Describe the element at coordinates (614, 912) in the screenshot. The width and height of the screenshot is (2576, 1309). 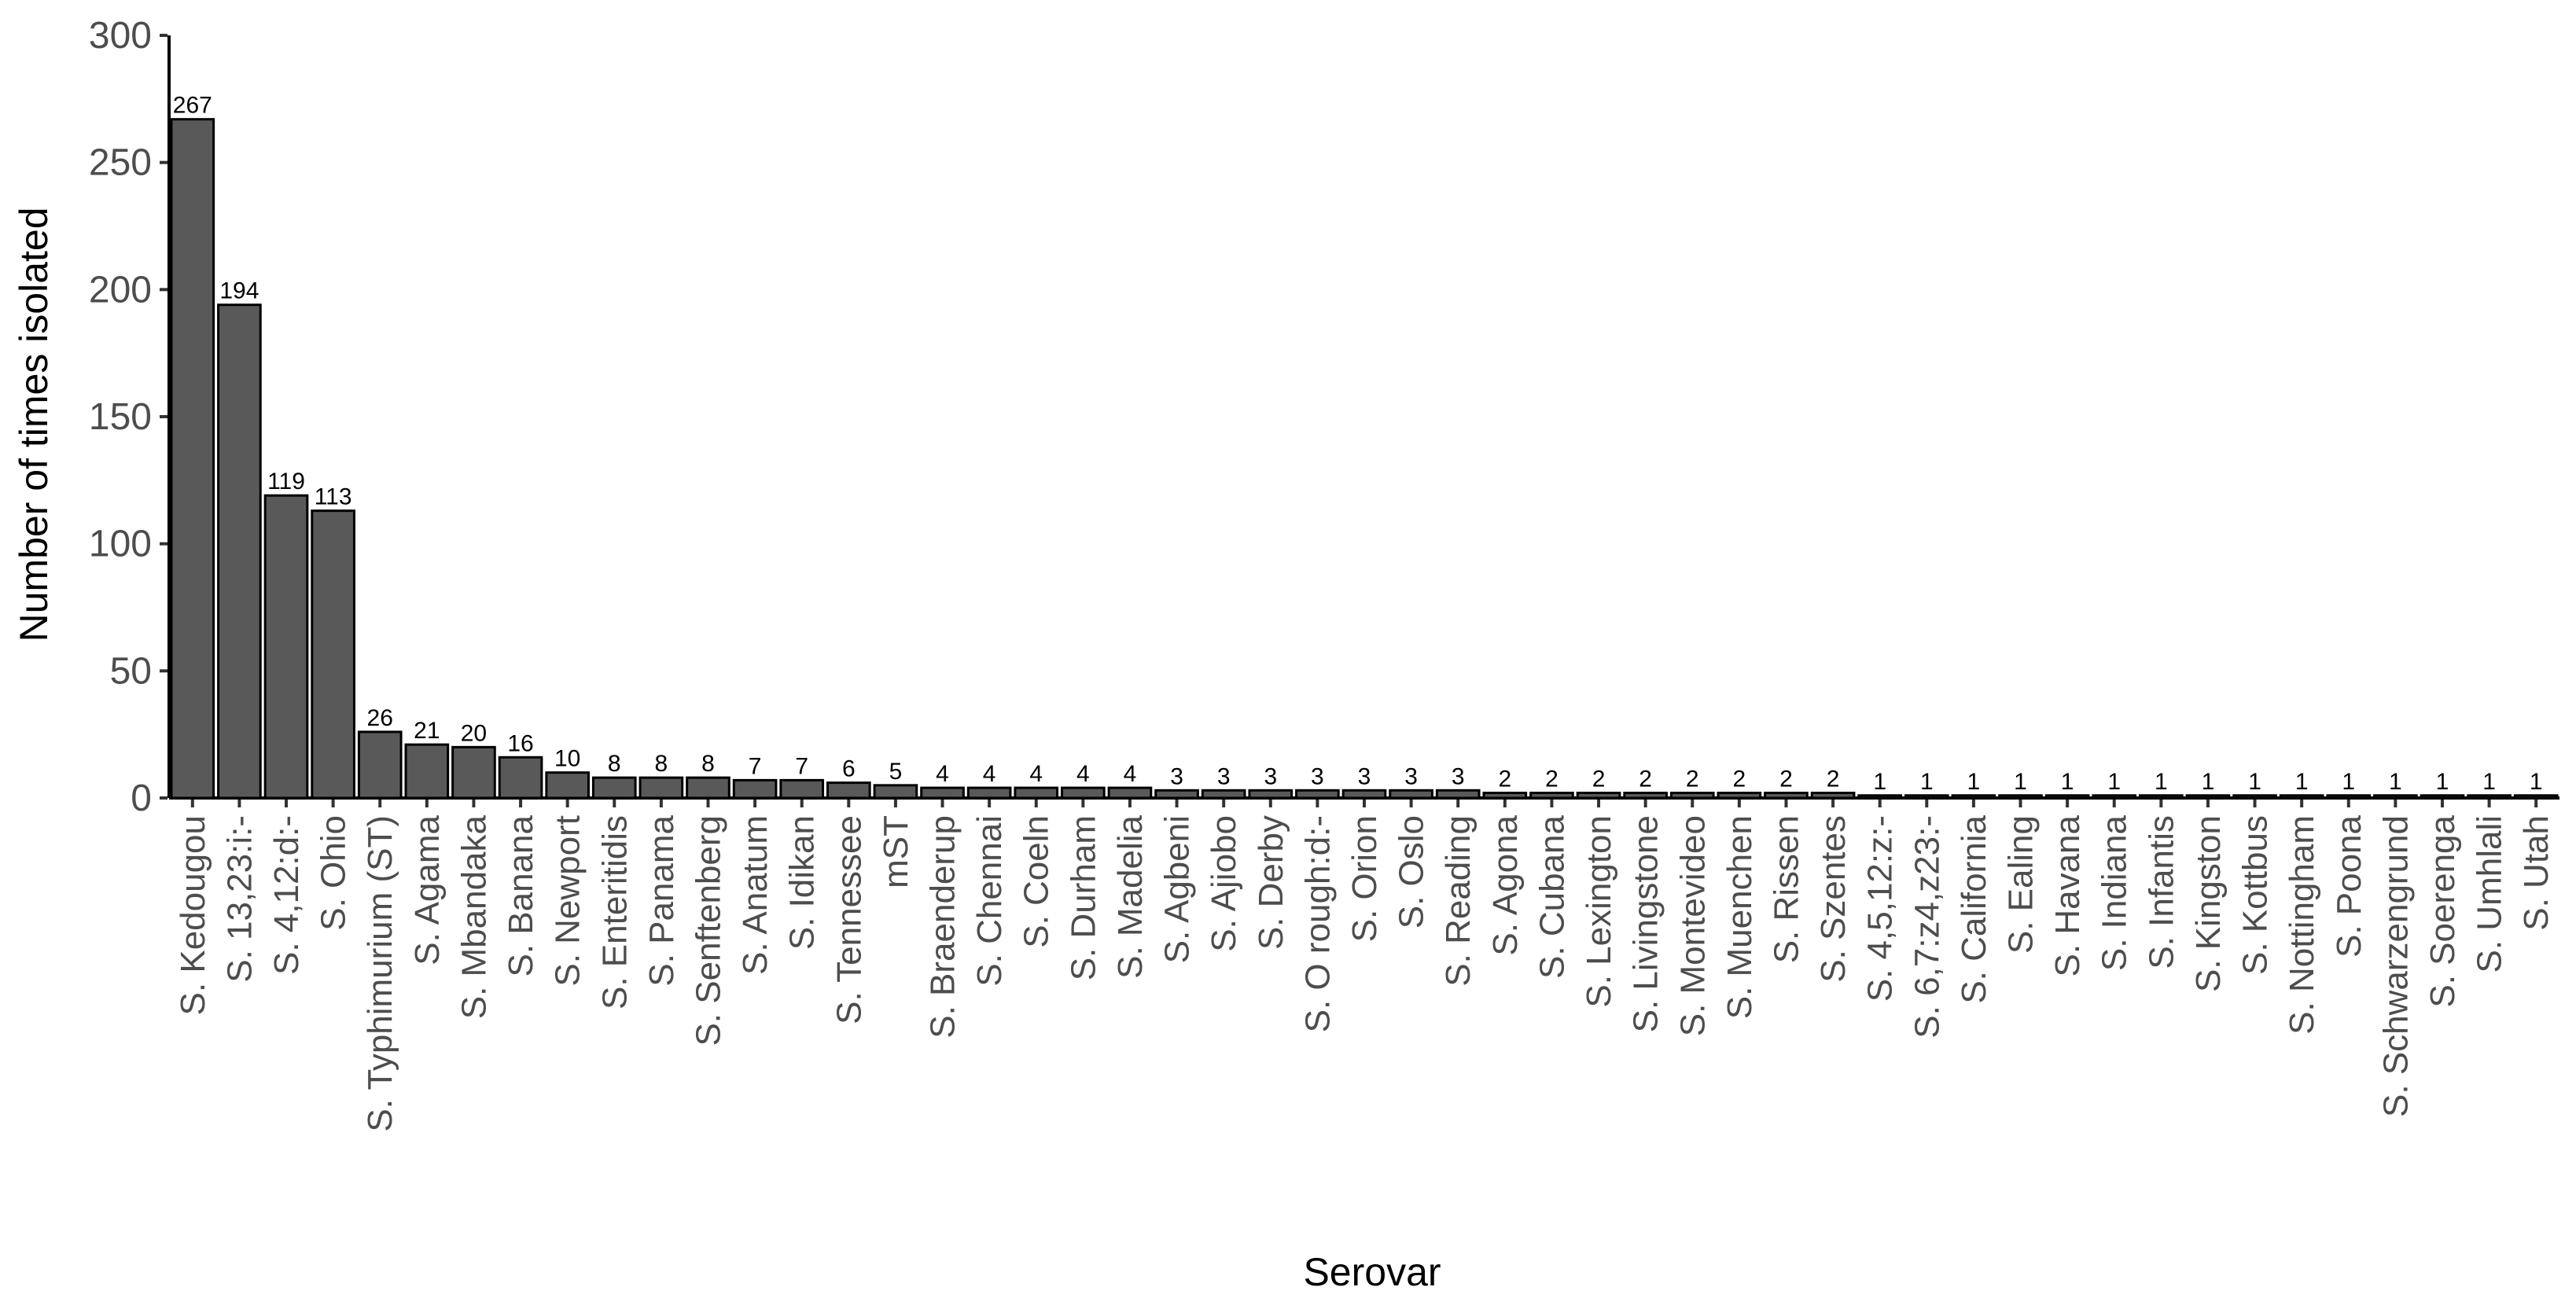
I see `x-tick-label: S. Enteritidis` at that location.